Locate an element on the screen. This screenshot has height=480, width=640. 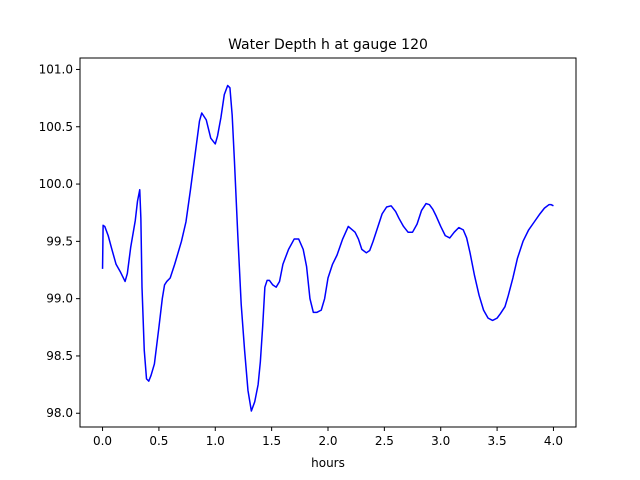
y-tick-label: 100.5 is located at coordinates (56, 127).